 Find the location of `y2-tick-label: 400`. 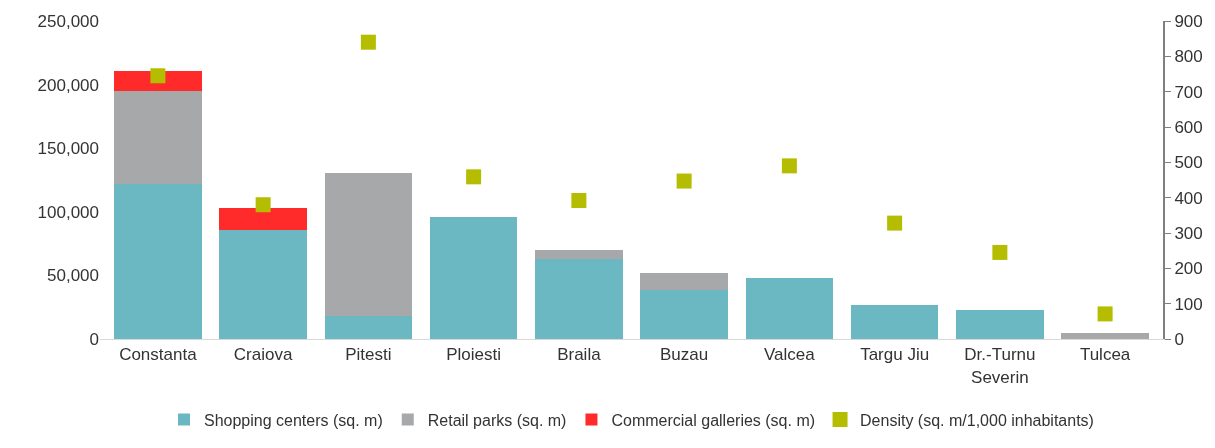

y2-tick-label: 400 is located at coordinates (1188, 198).